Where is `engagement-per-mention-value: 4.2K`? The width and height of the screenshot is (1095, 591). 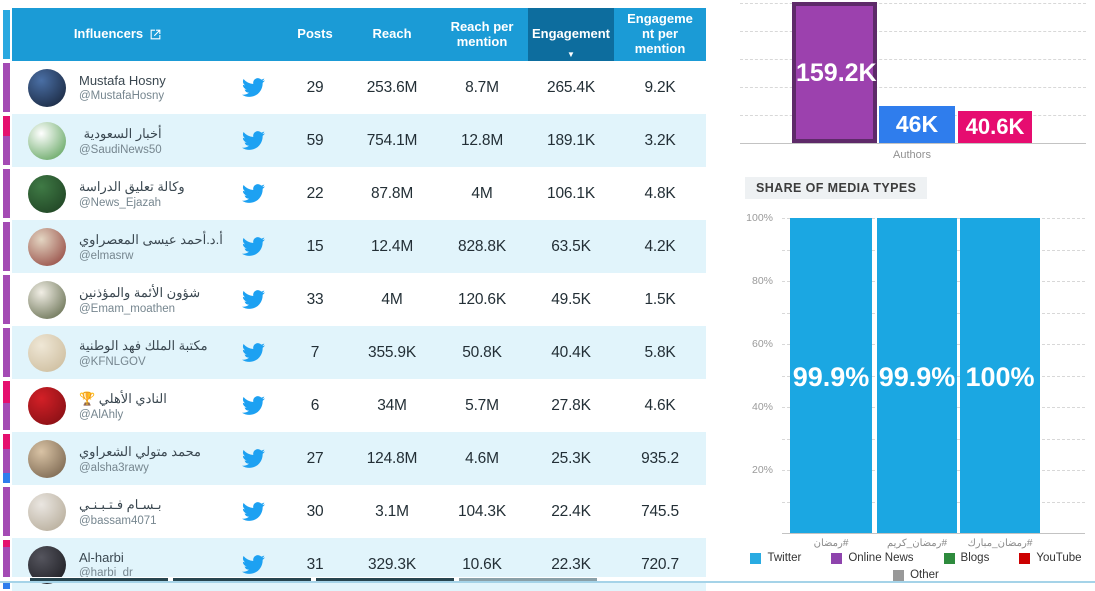
engagement-per-mention-value: 4.2K is located at coordinates (660, 246).